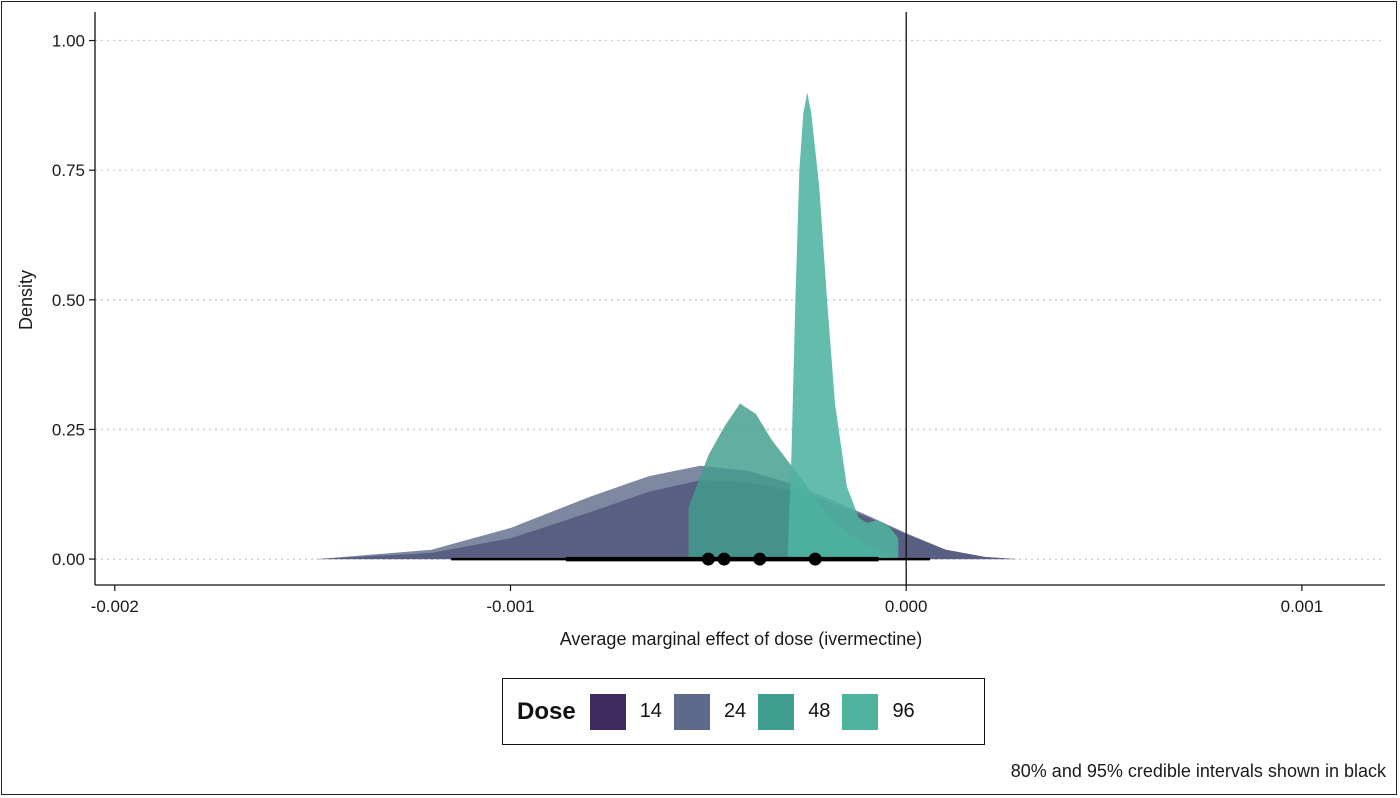 The width and height of the screenshot is (1400, 798). Describe the element at coordinates (735, 711) in the screenshot. I see `legend-label-24: 24` at that location.